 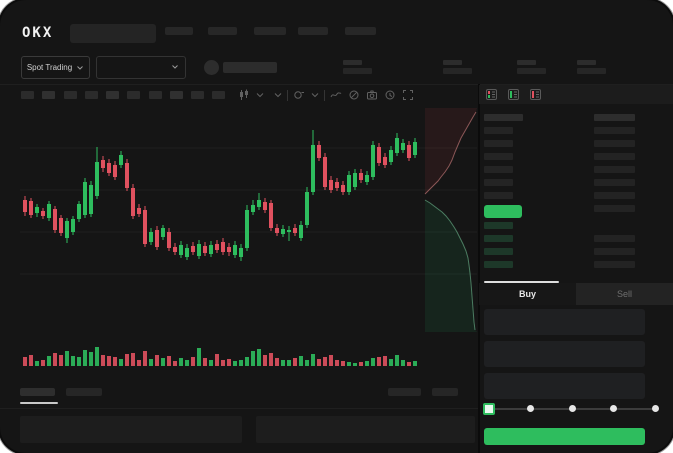 What do you see at coordinates (372, 95) in the screenshot?
I see `camera-icon` at bounding box center [372, 95].